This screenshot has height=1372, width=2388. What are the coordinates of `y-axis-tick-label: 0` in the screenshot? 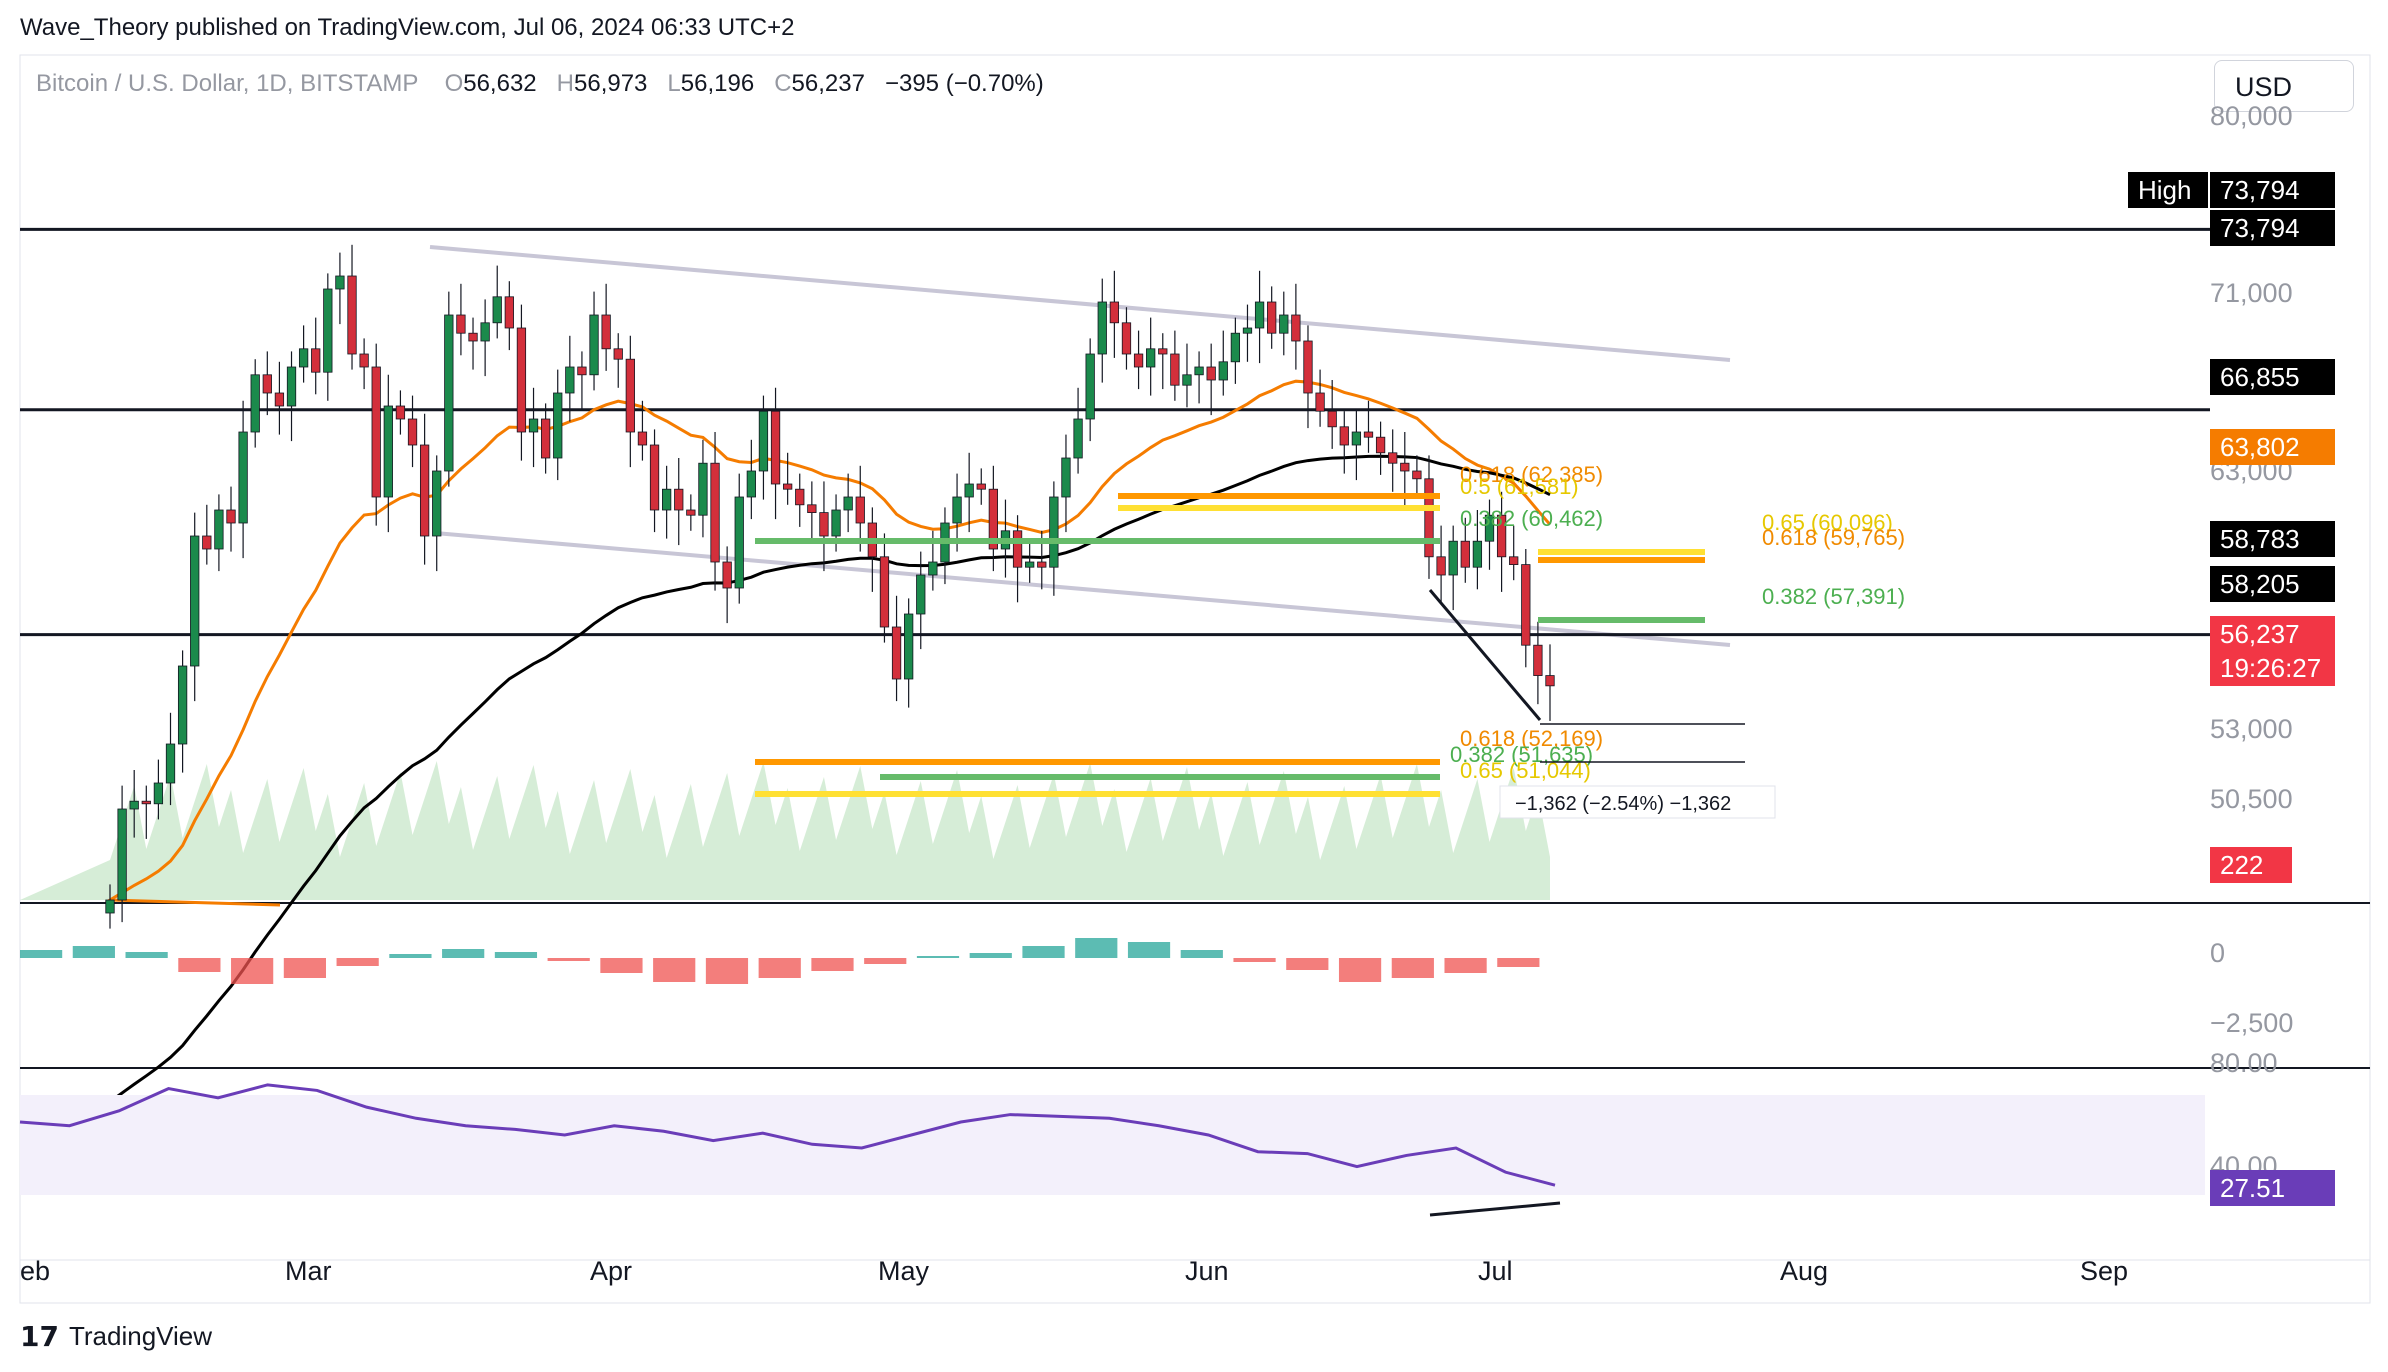 It's located at (2217, 953).